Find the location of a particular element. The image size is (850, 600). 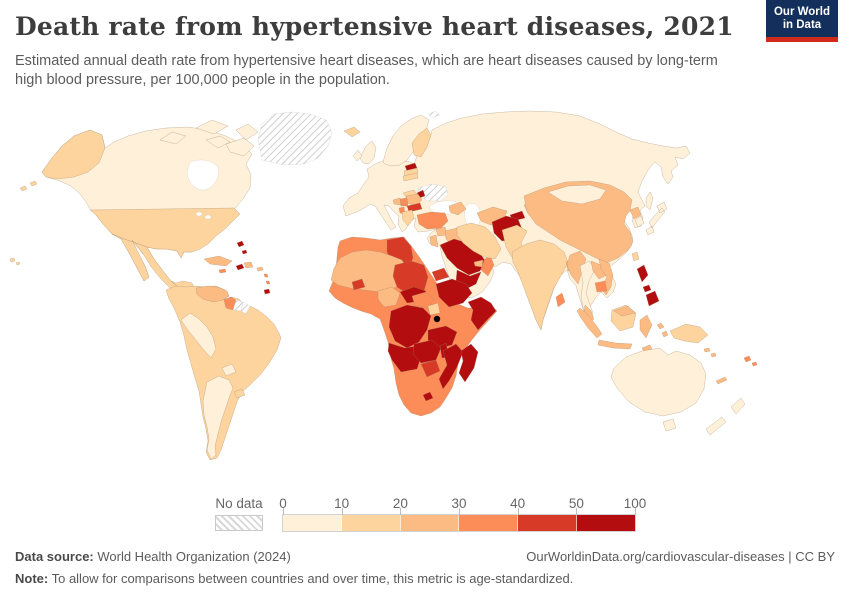

country-tasmania is located at coordinates (669, 425).